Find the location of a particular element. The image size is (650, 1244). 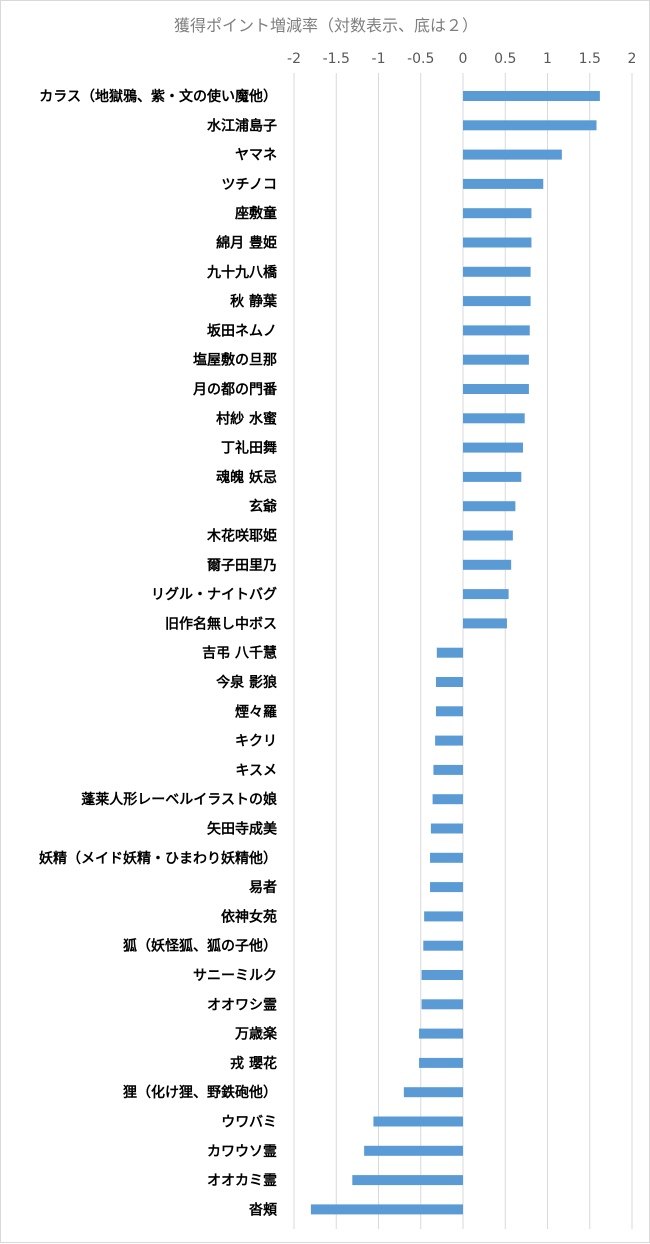

category-label: 依神女苑 is located at coordinates (249, 916).